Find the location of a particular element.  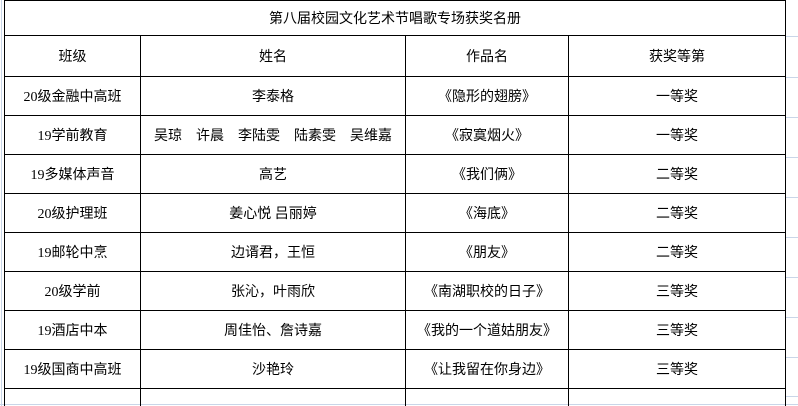

table-row: 19学前教育 吴琼 许晨 李陆雯 陆素雯 吴维嘉 《寂寞烟火》 一等奖 is located at coordinates (395, 135).